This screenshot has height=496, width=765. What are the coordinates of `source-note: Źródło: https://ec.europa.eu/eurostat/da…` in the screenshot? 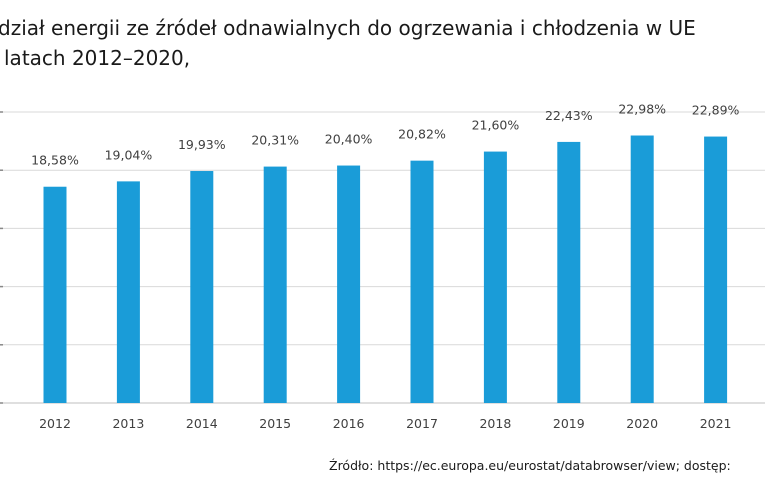 It's located at (530, 465).